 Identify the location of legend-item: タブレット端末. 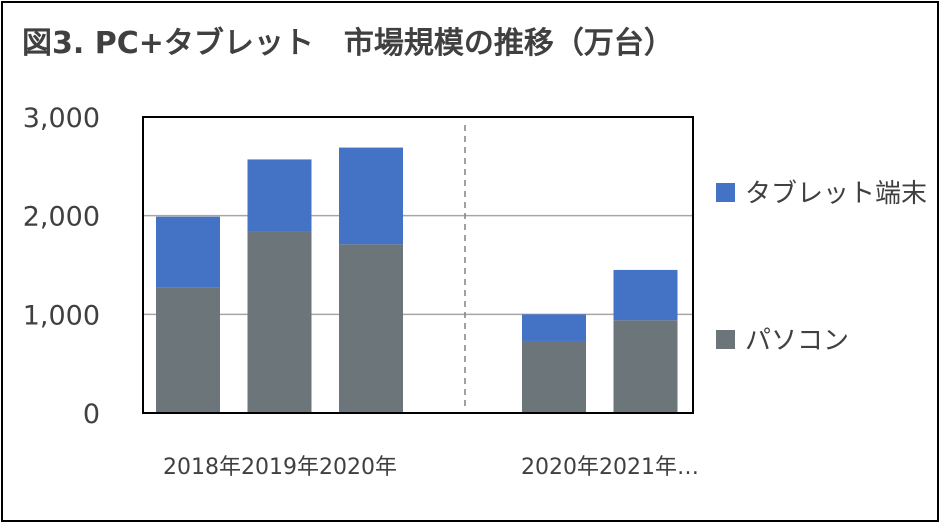
(821, 194).